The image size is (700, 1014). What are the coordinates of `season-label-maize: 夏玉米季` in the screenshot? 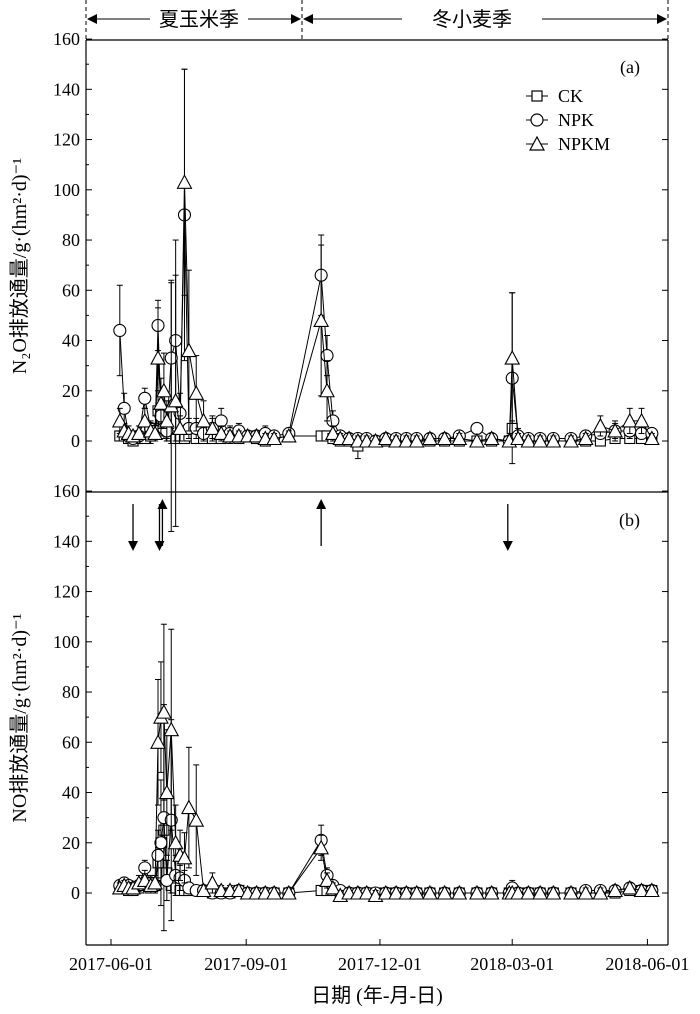 It's located at (199, 19).